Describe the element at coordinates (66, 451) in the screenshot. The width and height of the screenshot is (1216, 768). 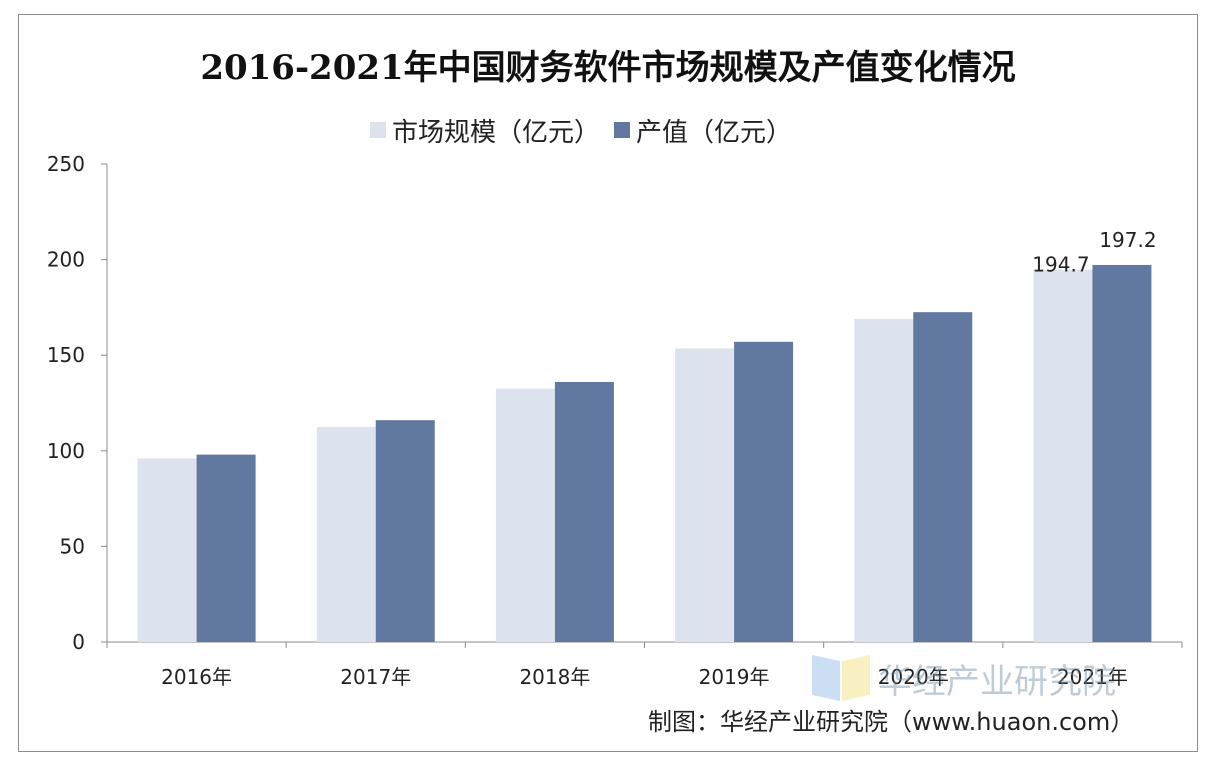
I see `y-tick-label: 100` at that location.